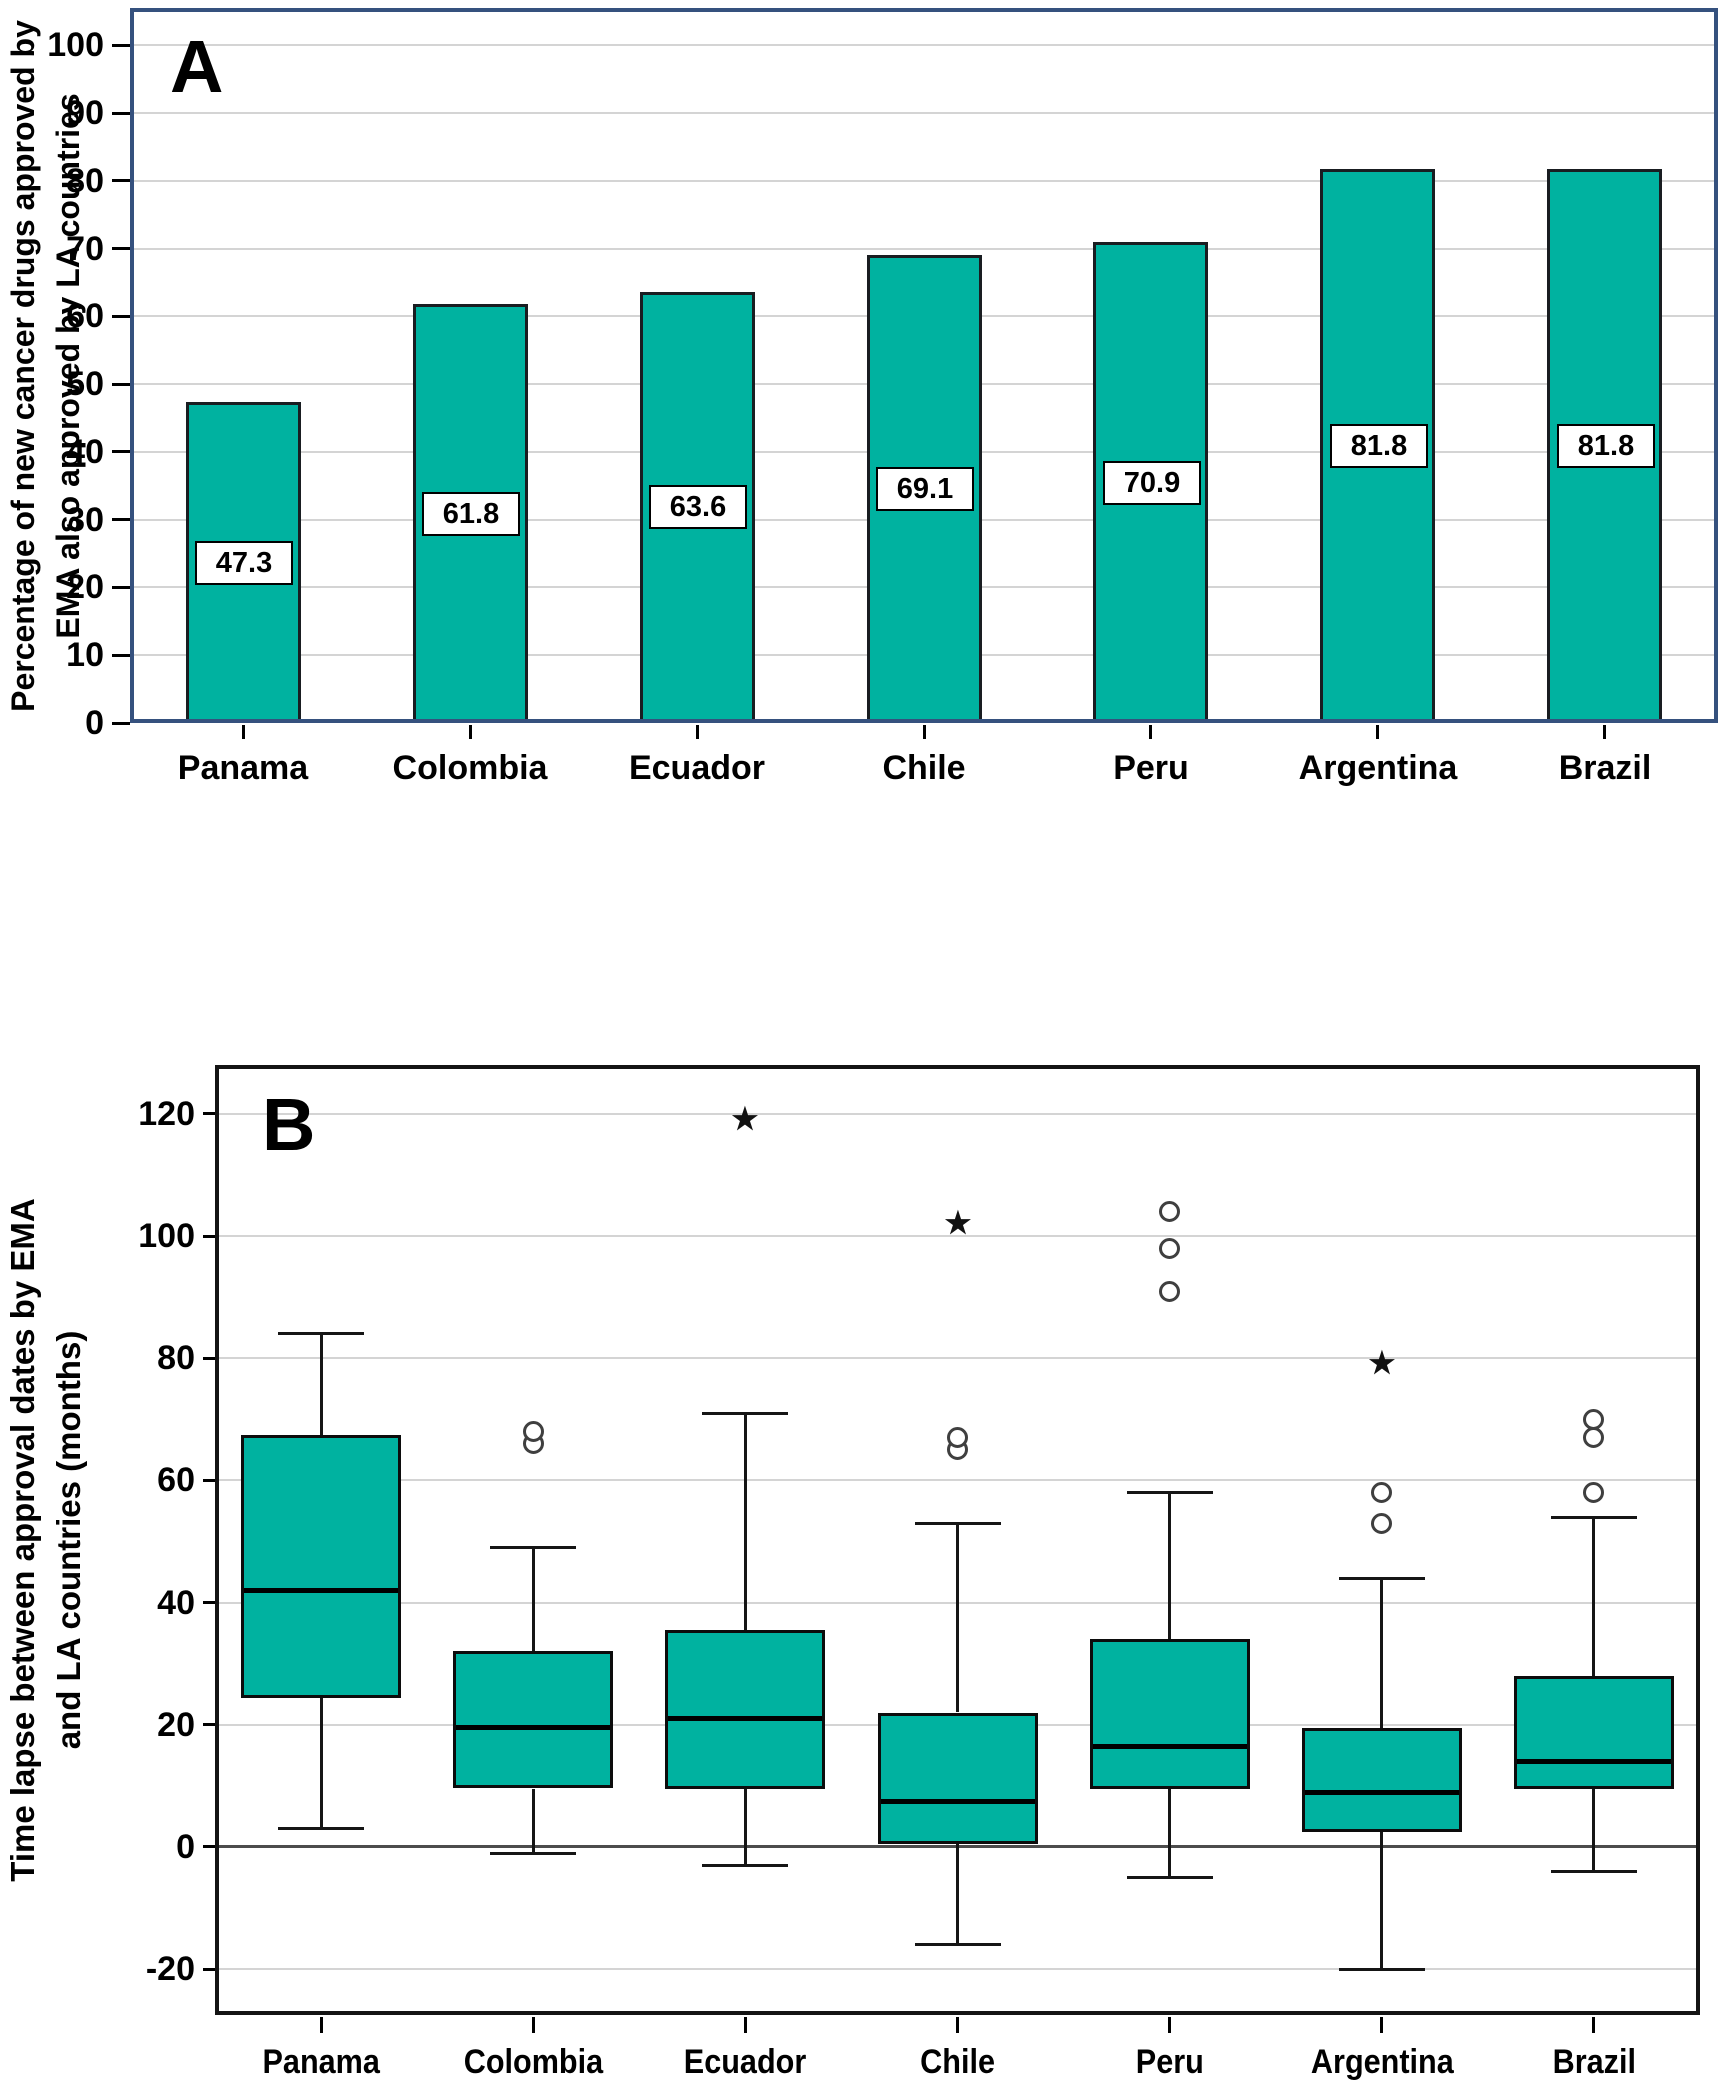  I want to click on y-axis-tick-label: 70, so click(85, 249).